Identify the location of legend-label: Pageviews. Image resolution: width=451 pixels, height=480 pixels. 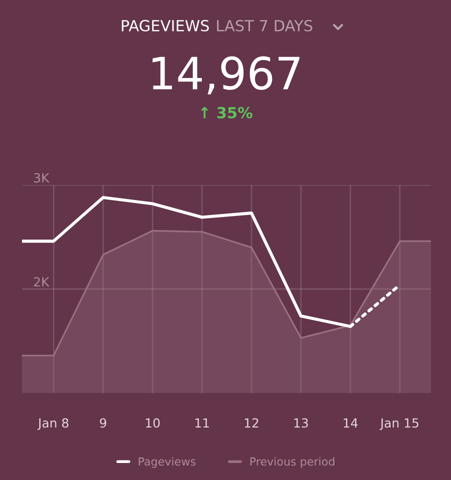
(167, 462).